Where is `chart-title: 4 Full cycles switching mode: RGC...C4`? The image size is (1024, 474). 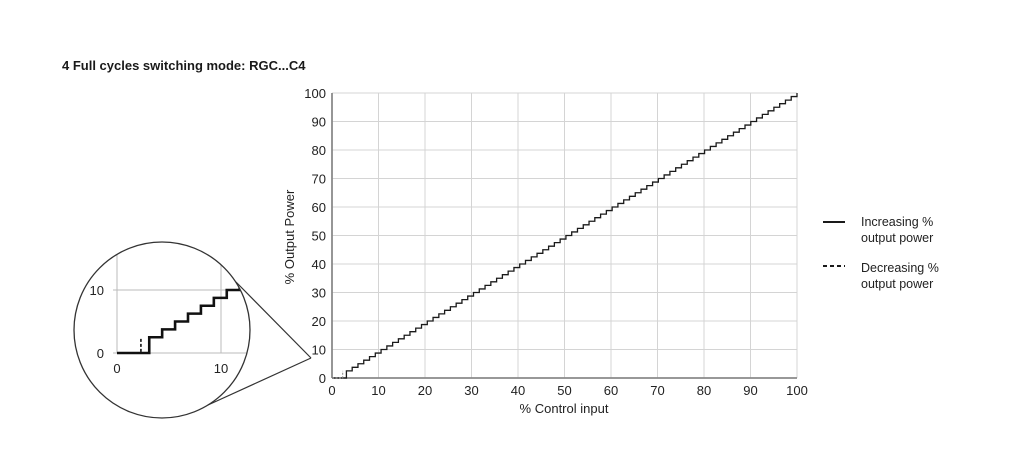
chart-title: 4 Full cycles switching mode: RGC...C4 is located at coordinates (184, 65).